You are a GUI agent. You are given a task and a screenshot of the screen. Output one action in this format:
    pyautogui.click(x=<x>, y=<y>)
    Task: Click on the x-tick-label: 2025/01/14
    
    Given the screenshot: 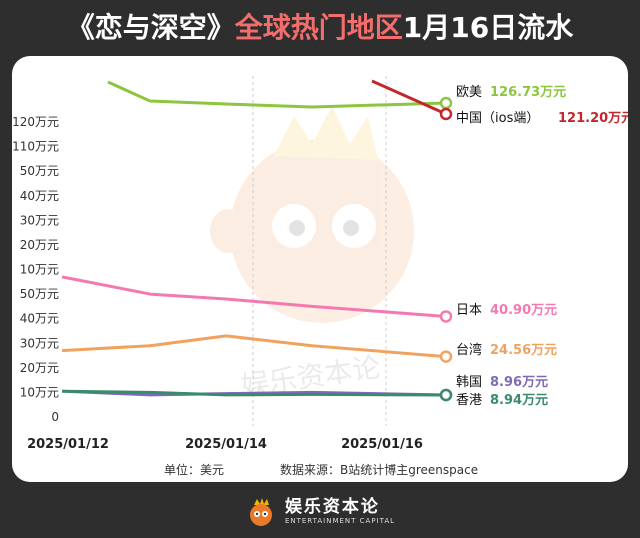 What is the action you would take?
    pyautogui.click(x=226, y=444)
    